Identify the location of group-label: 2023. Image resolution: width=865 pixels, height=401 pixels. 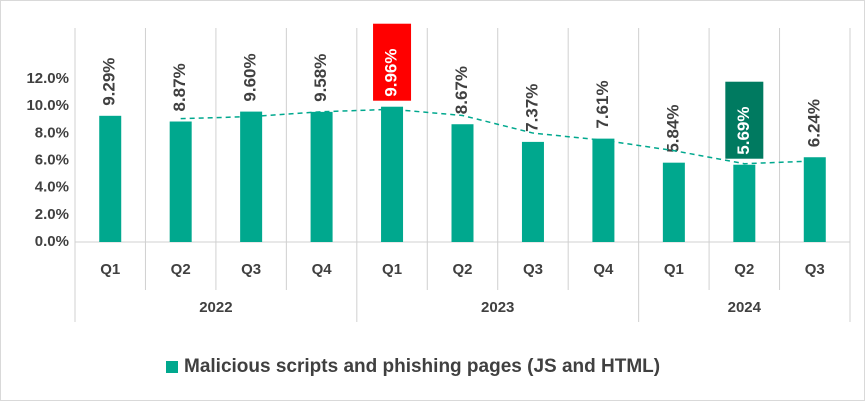
(497, 307).